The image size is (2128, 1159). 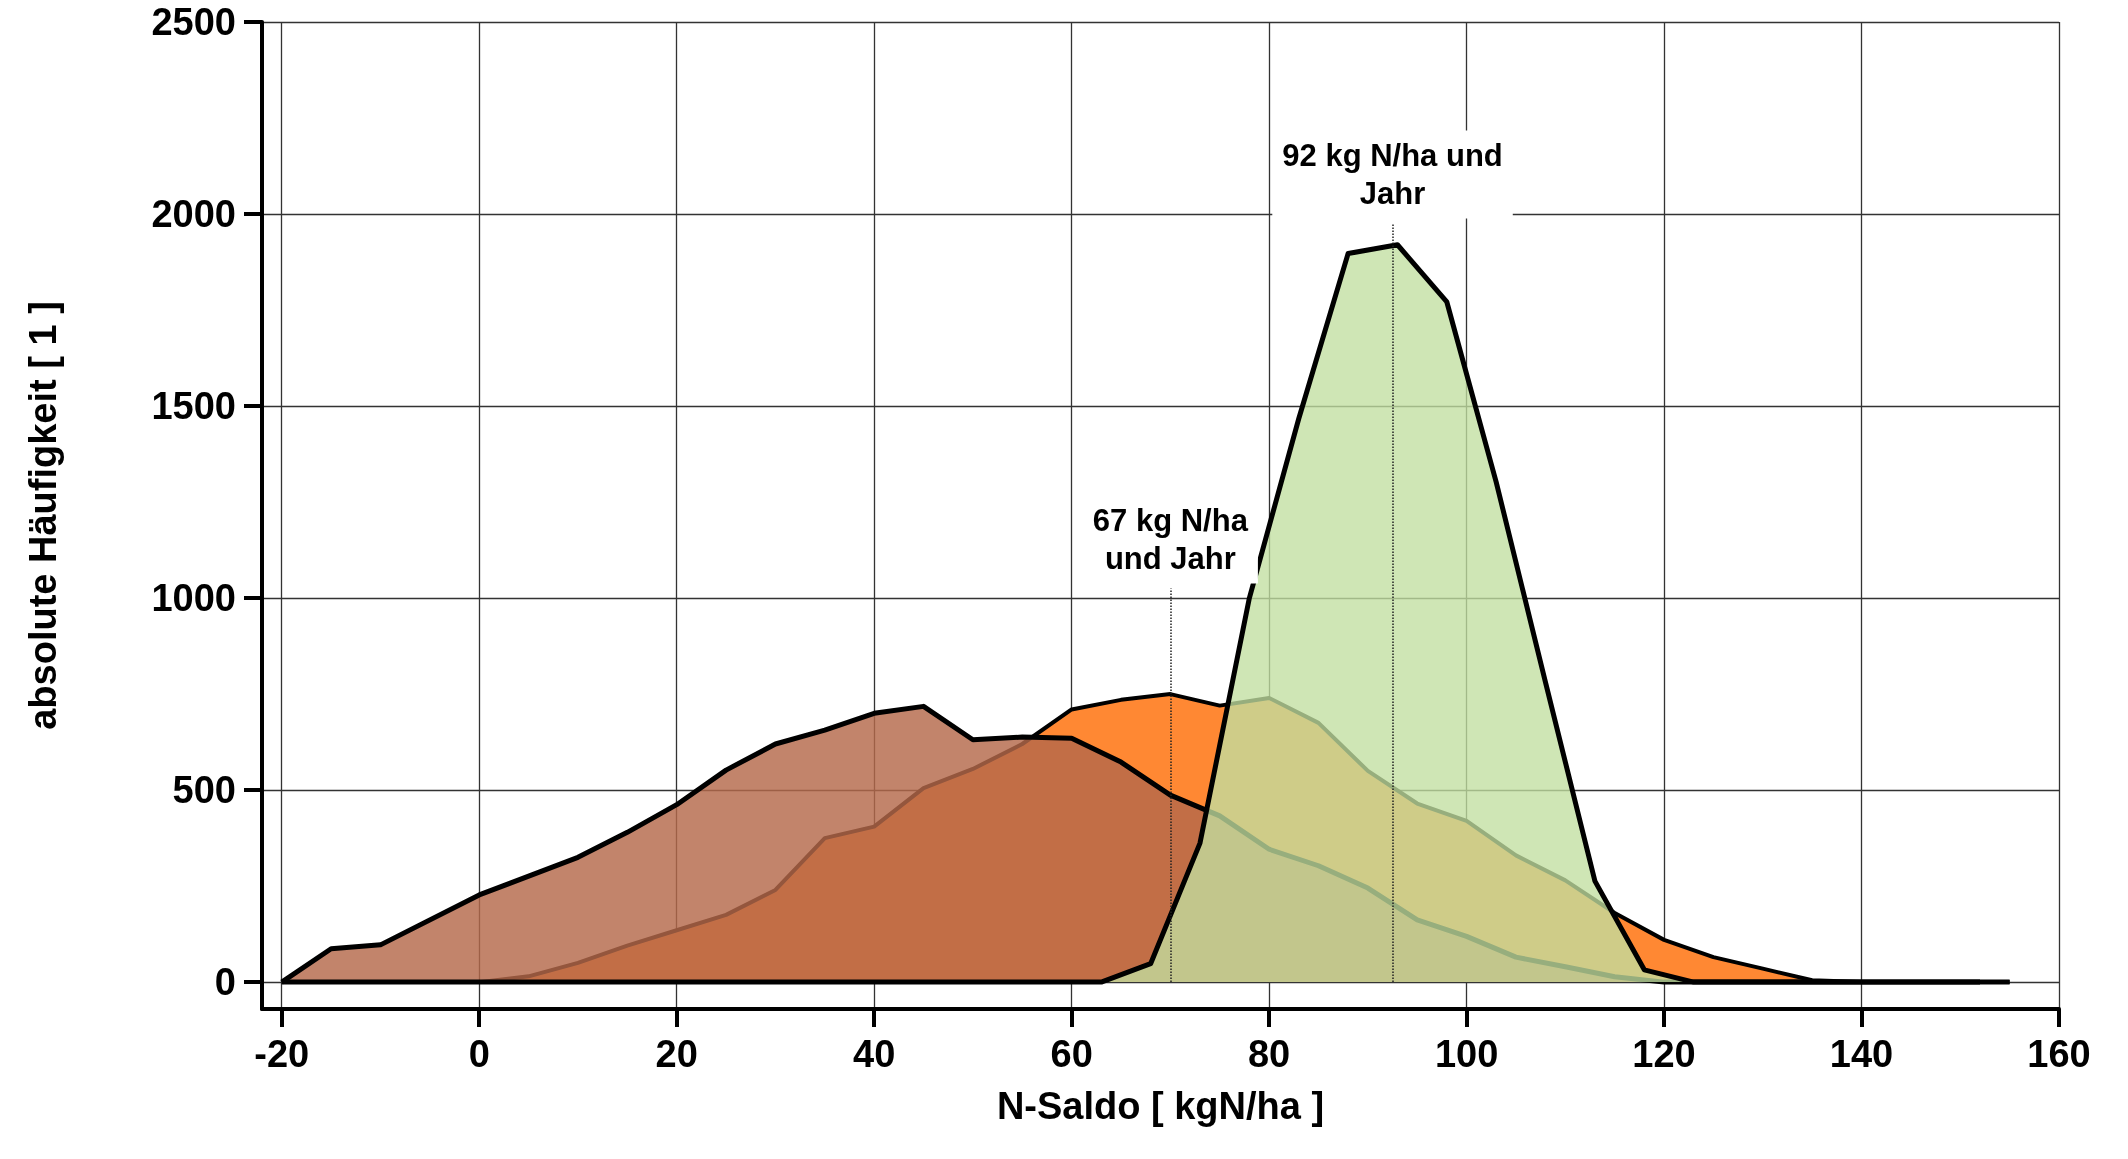 I want to click on x-axis-title: N-Saldo [ kgN/ha ], so click(x=1160, y=1106).